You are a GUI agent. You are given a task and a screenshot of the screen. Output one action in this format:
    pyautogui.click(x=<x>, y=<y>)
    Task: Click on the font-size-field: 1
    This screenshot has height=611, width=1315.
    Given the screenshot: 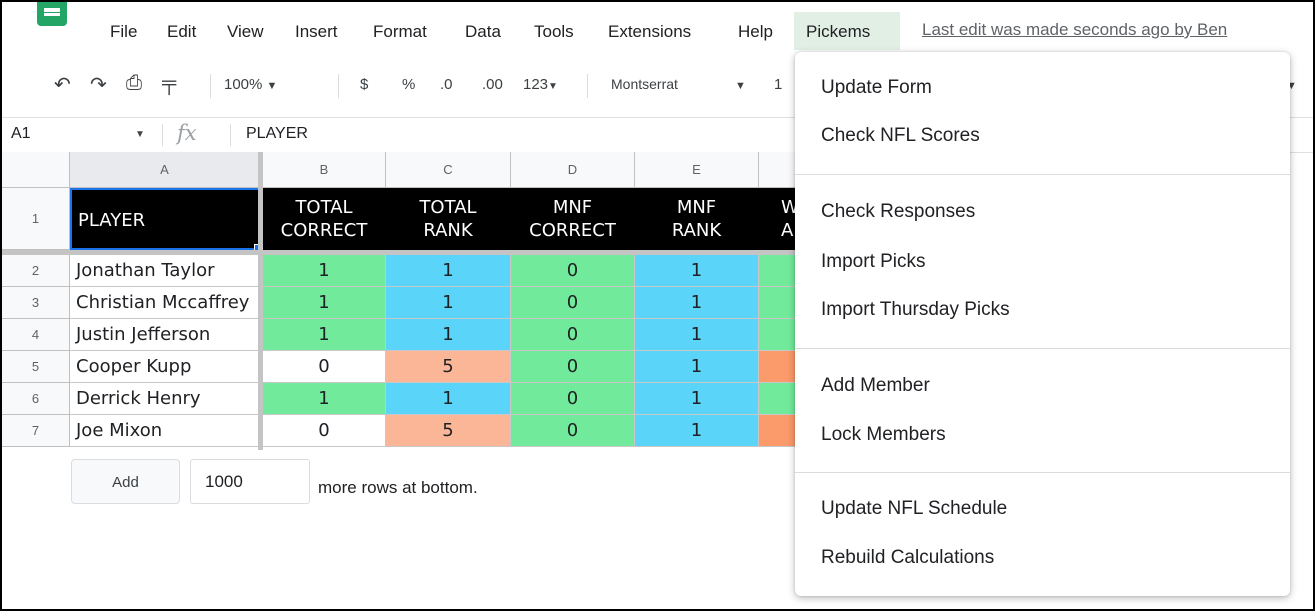 What is the action you would take?
    pyautogui.click(x=778, y=84)
    